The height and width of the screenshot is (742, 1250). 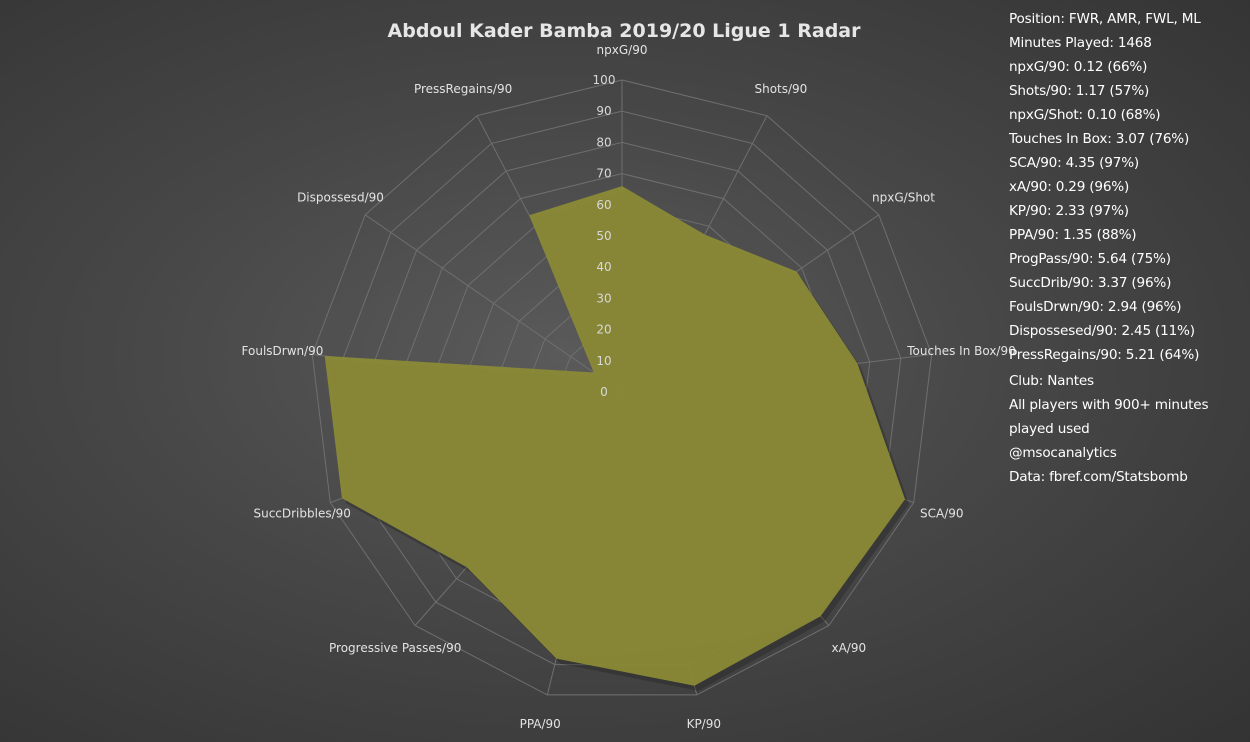 What do you see at coordinates (603, 298) in the screenshot?
I see `tick-label: 30` at bounding box center [603, 298].